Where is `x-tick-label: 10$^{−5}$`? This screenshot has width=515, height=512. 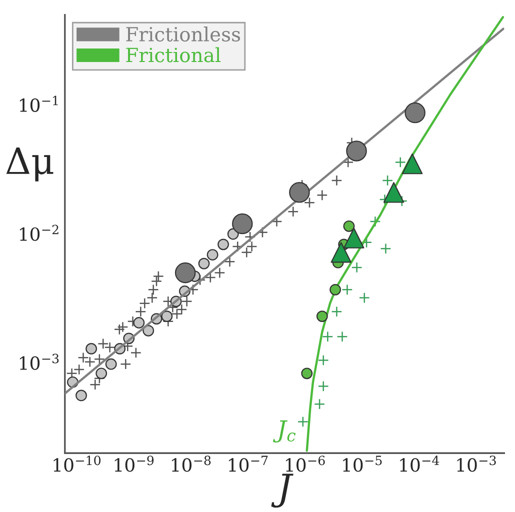 x-tick-label: 10$^{−5}$ is located at coordinates (362, 464).